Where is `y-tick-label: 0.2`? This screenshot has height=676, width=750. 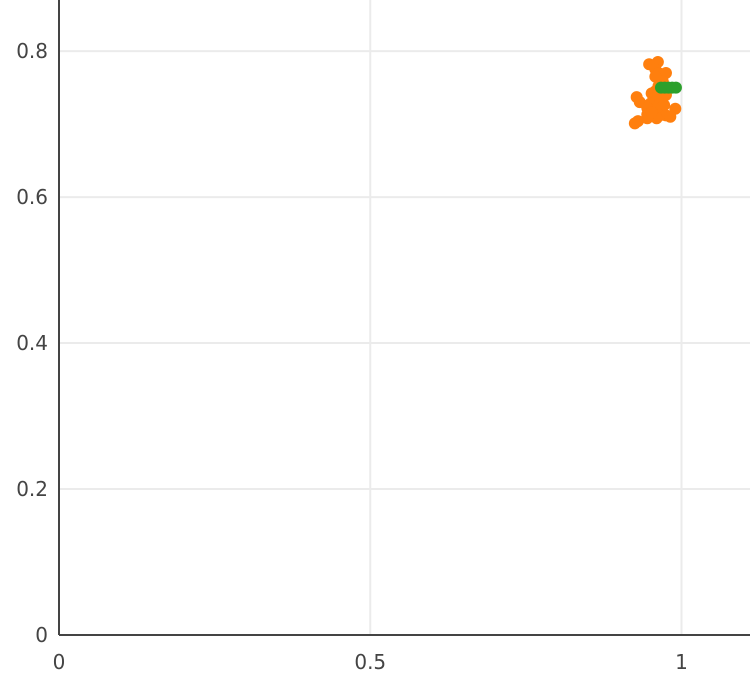 y-tick-label: 0.2 is located at coordinates (32, 489).